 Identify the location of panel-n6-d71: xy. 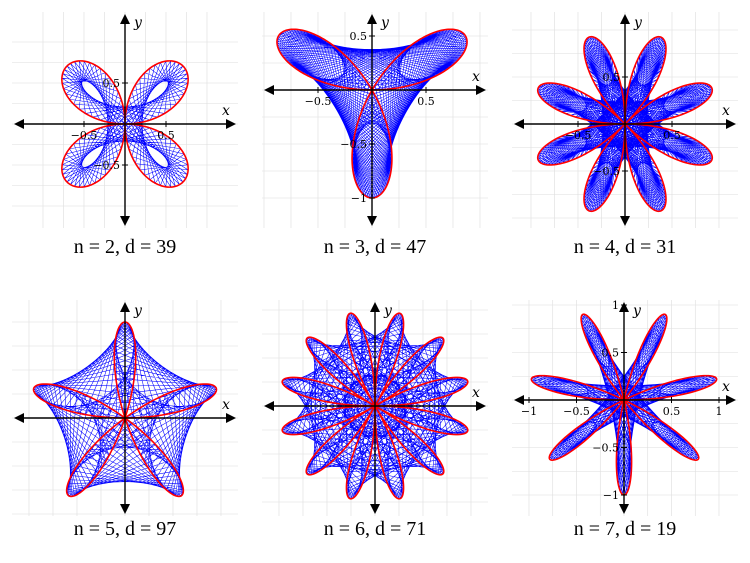
(375, 408).